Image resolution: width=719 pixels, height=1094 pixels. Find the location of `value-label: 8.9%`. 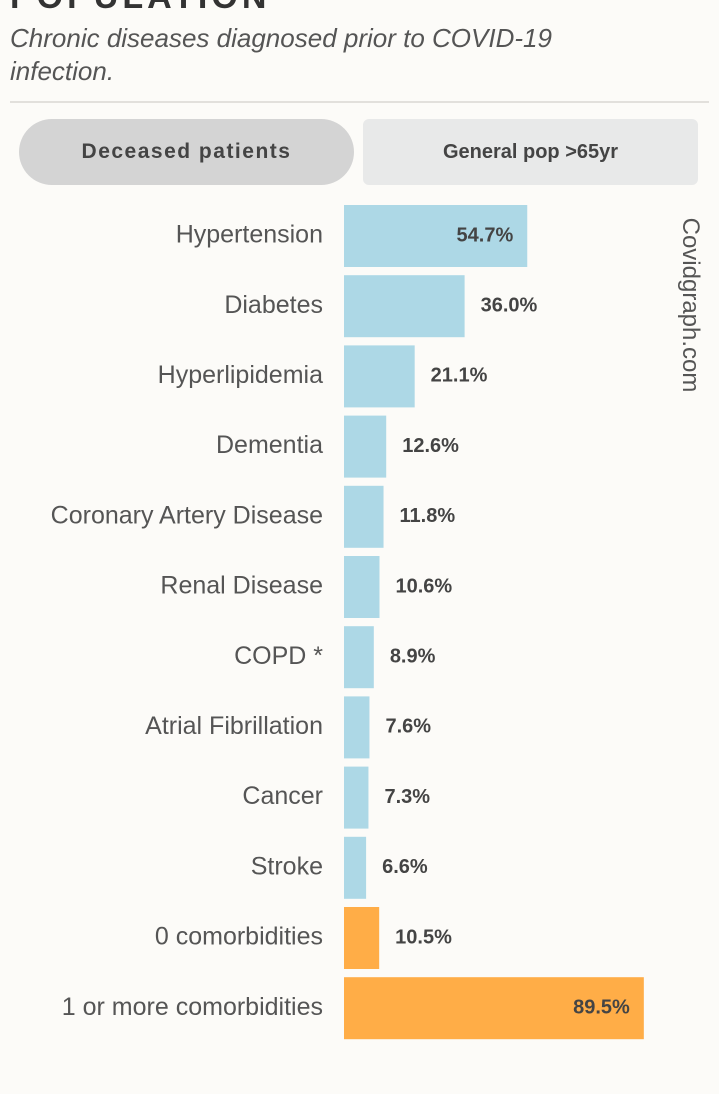

value-label: 8.9% is located at coordinates (413, 656).